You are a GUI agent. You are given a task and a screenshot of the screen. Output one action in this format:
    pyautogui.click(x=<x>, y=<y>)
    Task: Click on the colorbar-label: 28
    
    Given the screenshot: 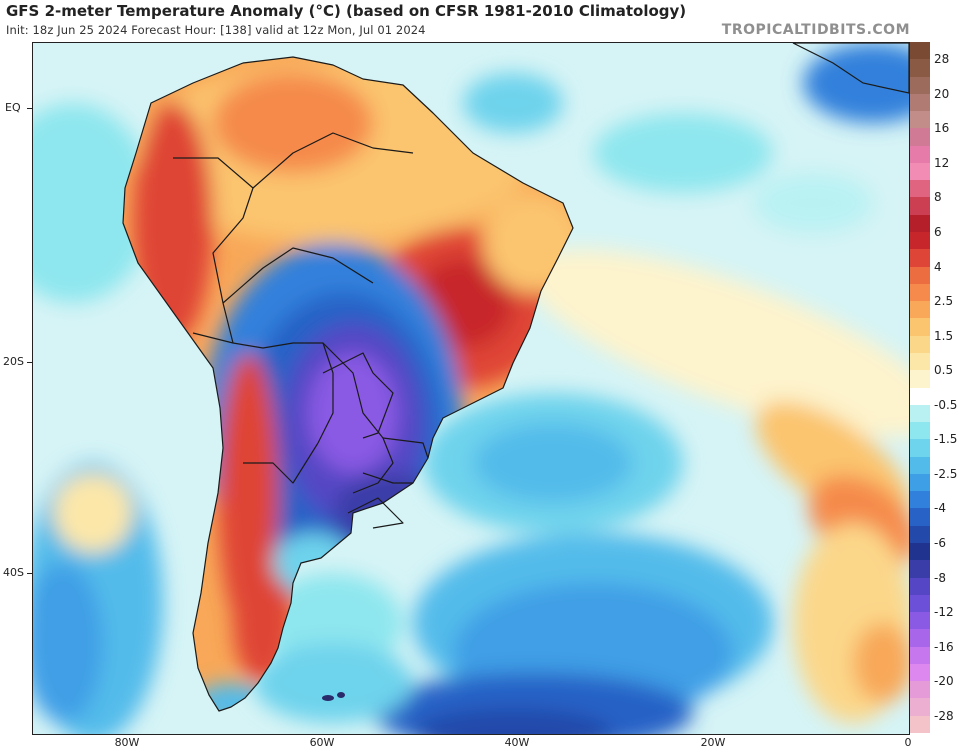 What is the action you would take?
    pyautogui.click(x=942, y=59)
    